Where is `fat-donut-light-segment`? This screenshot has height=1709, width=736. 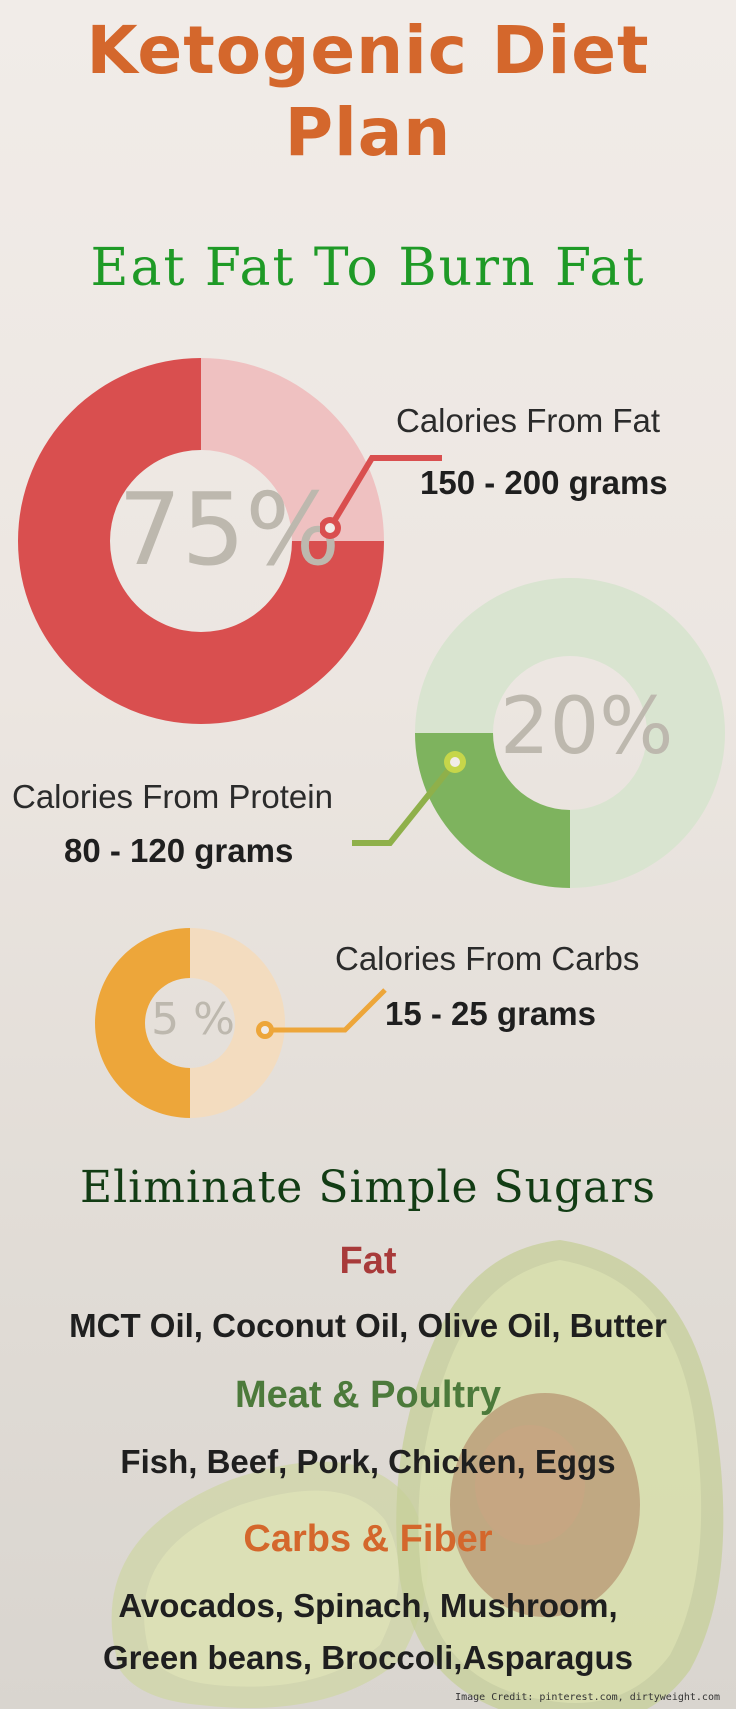
fat-donut-light-segment is located at coordinates (292, 449).